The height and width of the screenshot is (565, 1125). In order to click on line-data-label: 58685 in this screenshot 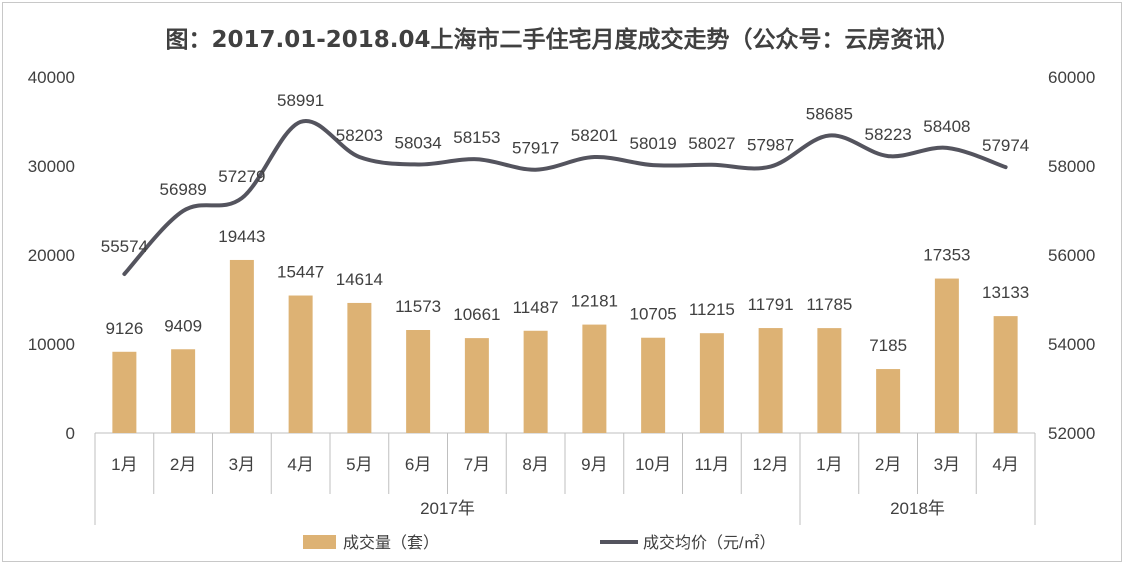, I will do `click(829, 114)`.